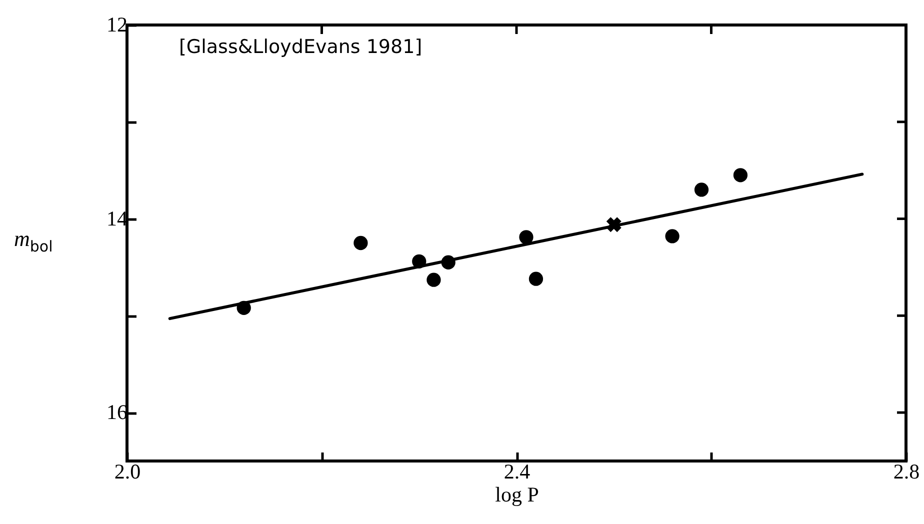 This screenshot has height=524, width=924. What do you see at coordinates (517, 472) in the screenshot?
I see `x-tick-label: 2.4` at bounding box center [517, 472].